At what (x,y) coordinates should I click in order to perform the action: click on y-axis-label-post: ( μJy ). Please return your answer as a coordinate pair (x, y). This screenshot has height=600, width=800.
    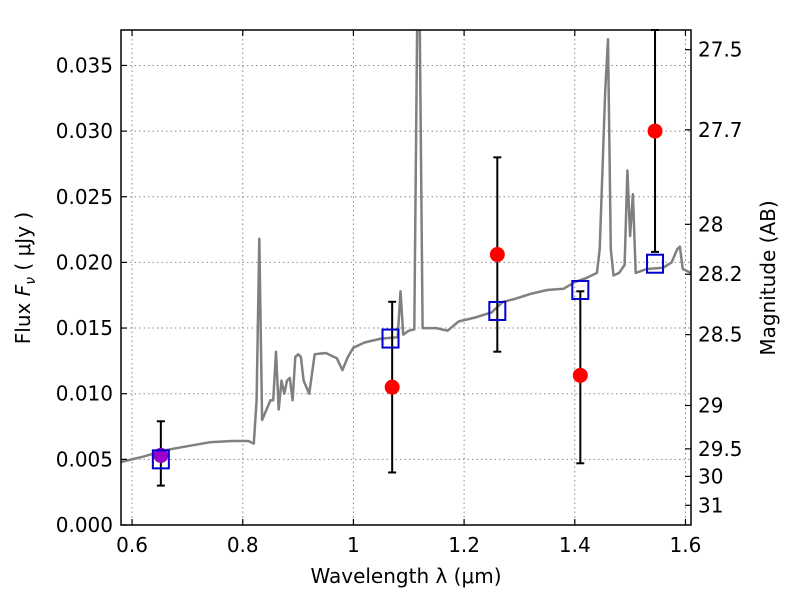
    Looking at the image, I should click on (23, 244).